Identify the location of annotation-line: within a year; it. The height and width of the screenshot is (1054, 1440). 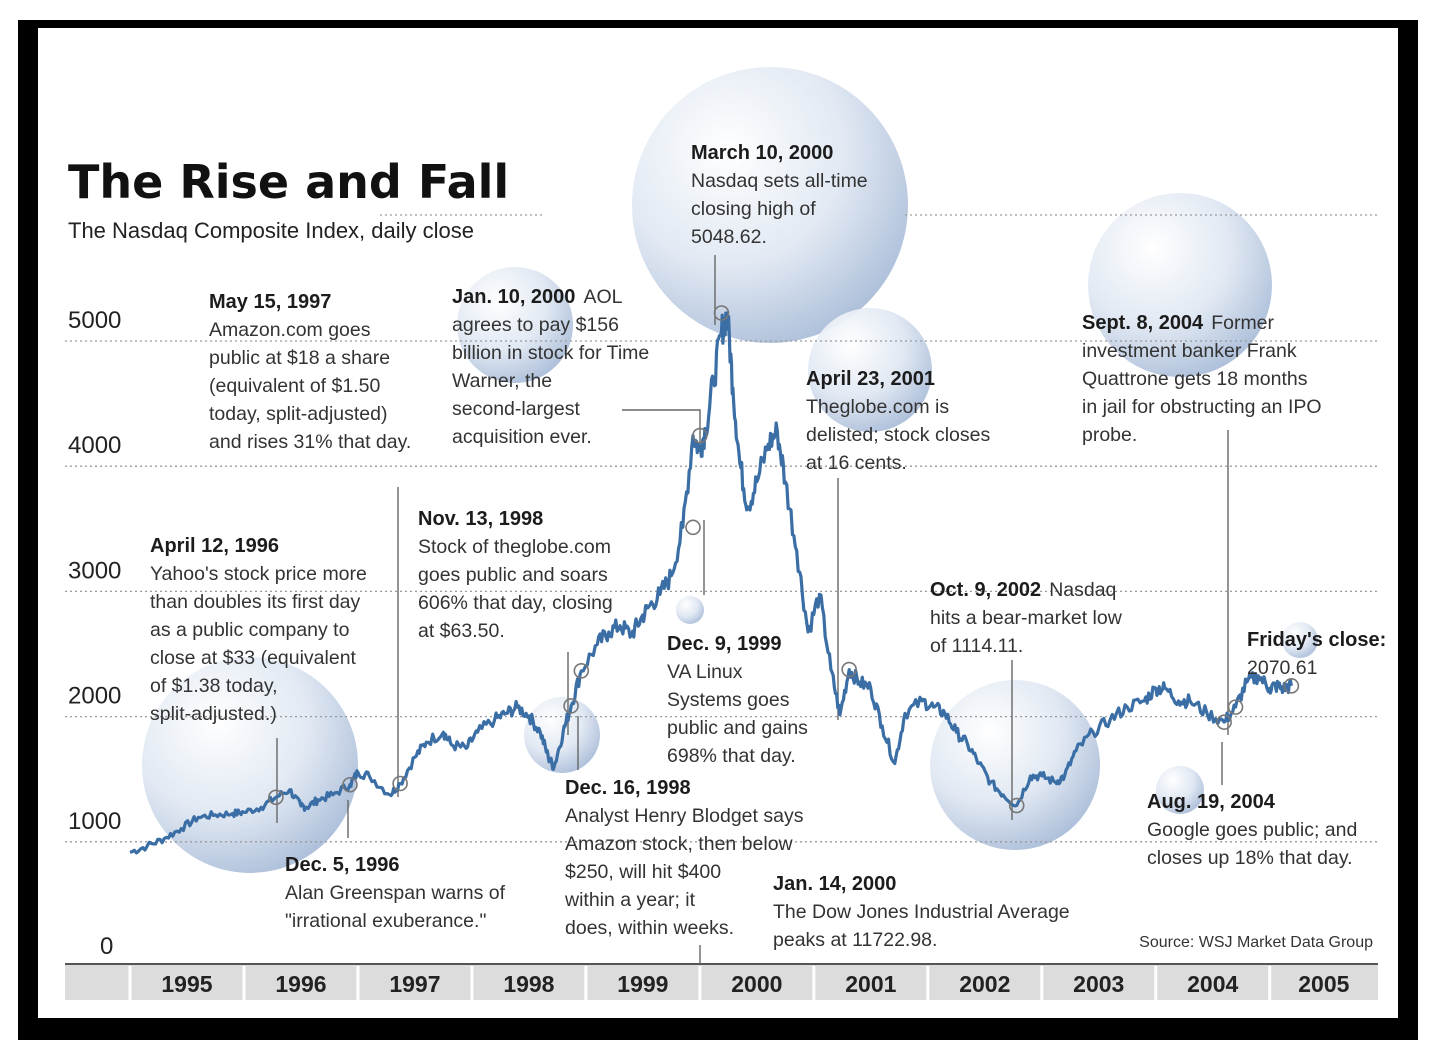
(630, 900).